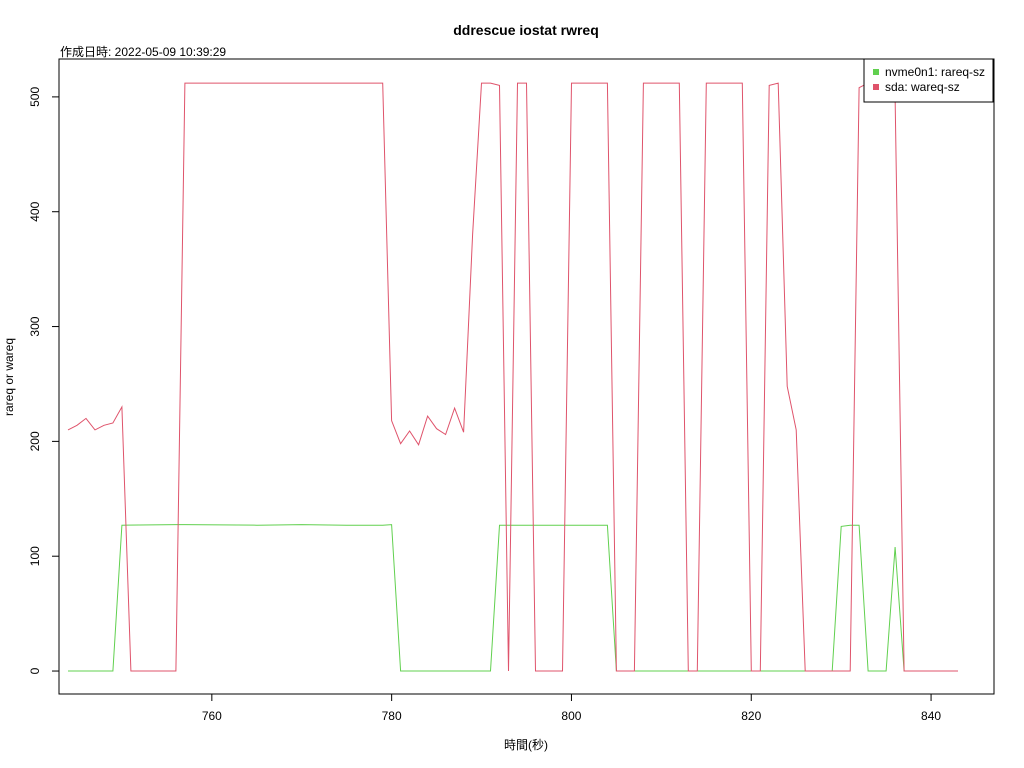  What do you see at coordinates (35, 326) in the screenshot?
I see `y-tick-label: 300` at bounding box center [35, 326].